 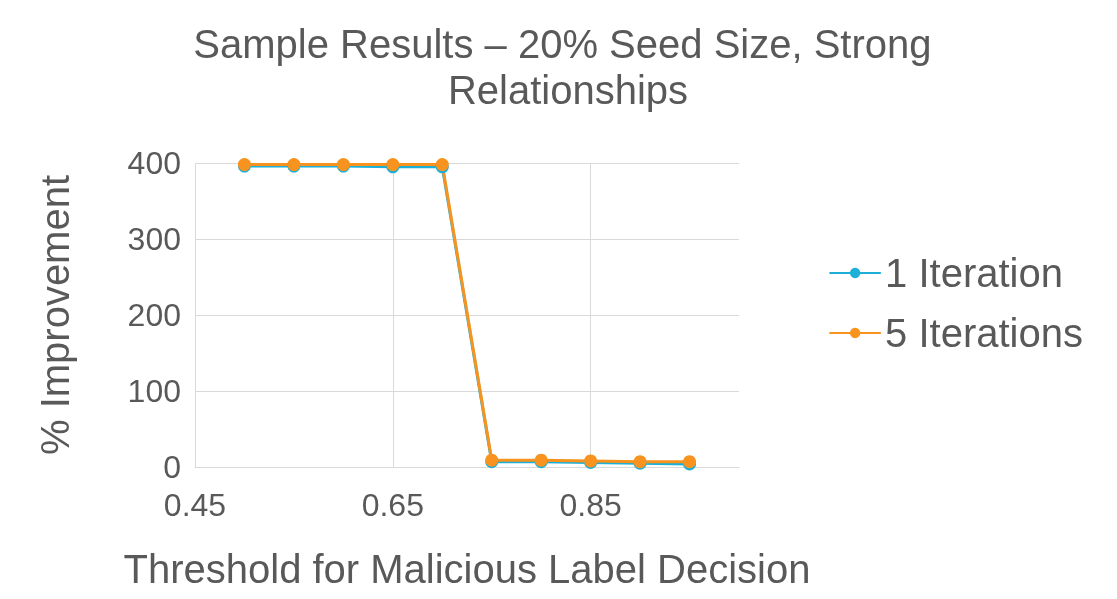 What do you see at coordinates (568, 67) in the screenshot?
I see `chart-title: Sample Results – 20% Seed Size, Strong Relationships` at bounding box center [568, 67].